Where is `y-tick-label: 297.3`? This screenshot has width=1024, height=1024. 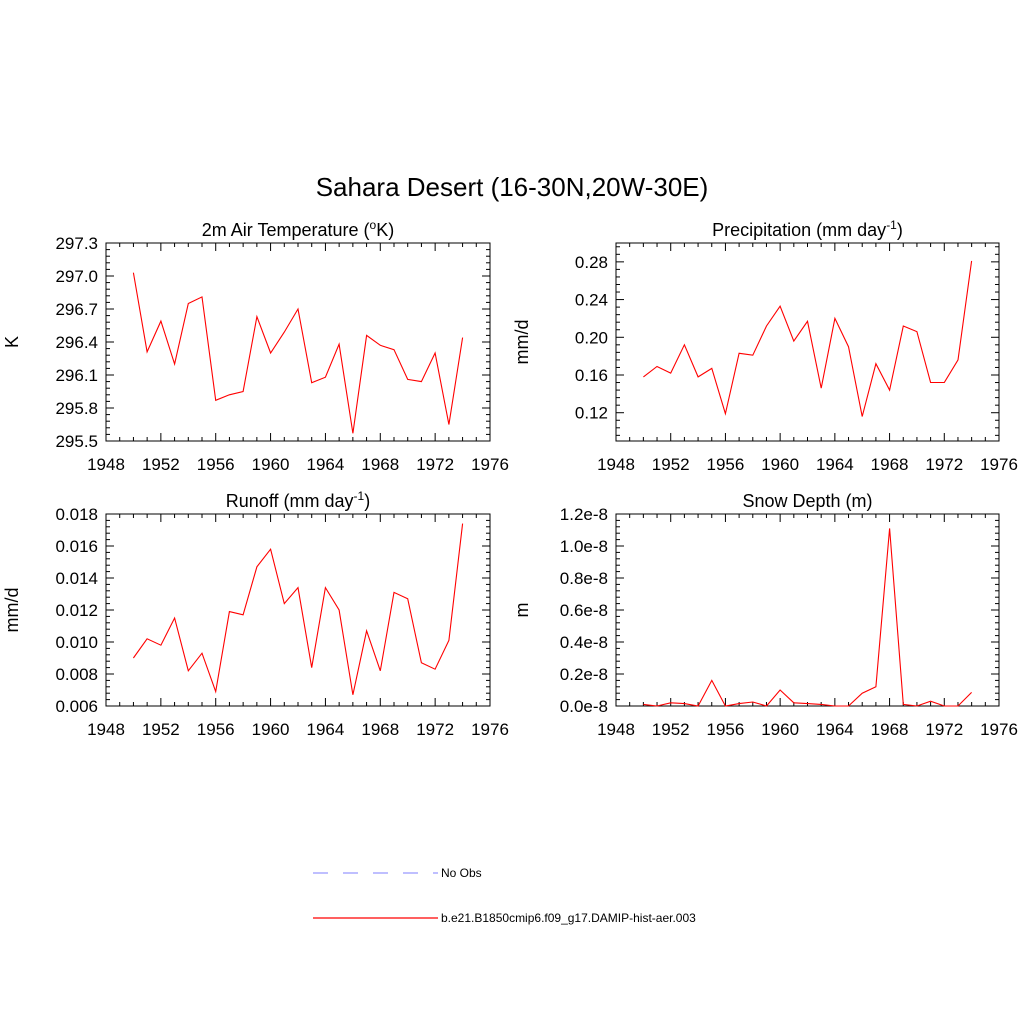
y-tick-label: 297.3 is located at coordinates (76, 243).